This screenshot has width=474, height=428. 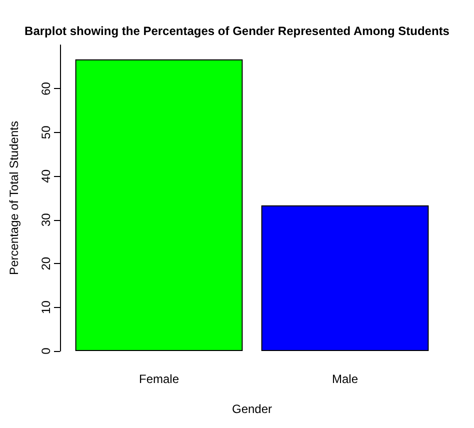 I want to click on y-tick-label: 0, so click(x=46, y=350).